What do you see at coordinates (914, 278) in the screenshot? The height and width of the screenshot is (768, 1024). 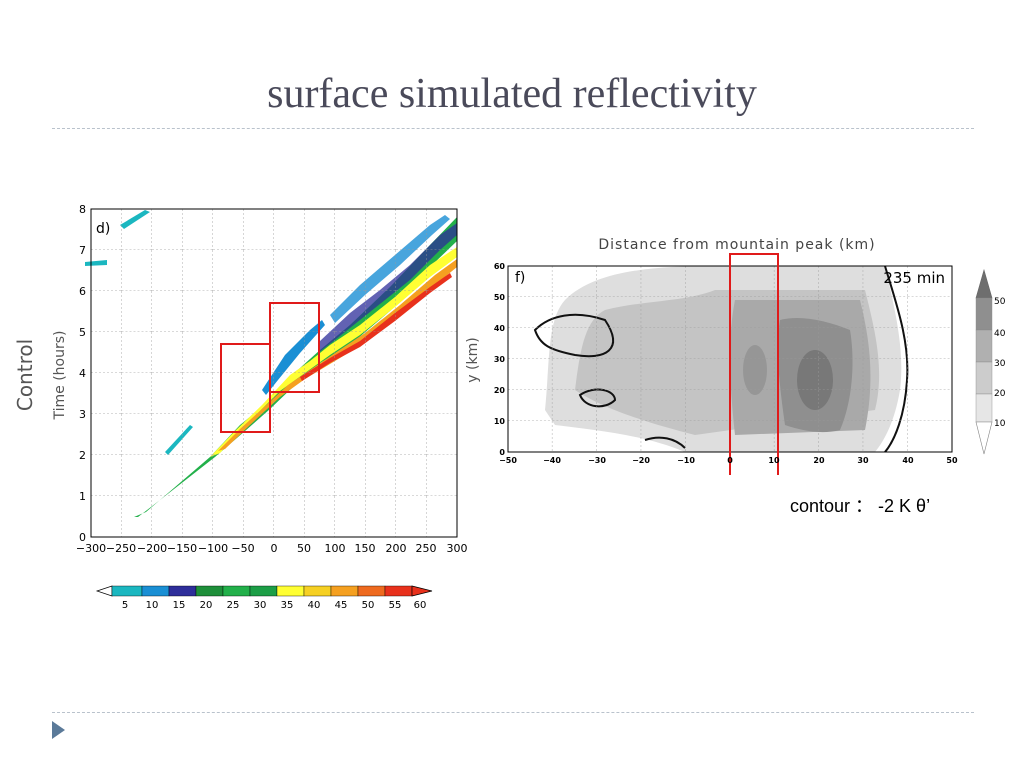 I see `time-label: 235 min` at bounding box center [914, 278].